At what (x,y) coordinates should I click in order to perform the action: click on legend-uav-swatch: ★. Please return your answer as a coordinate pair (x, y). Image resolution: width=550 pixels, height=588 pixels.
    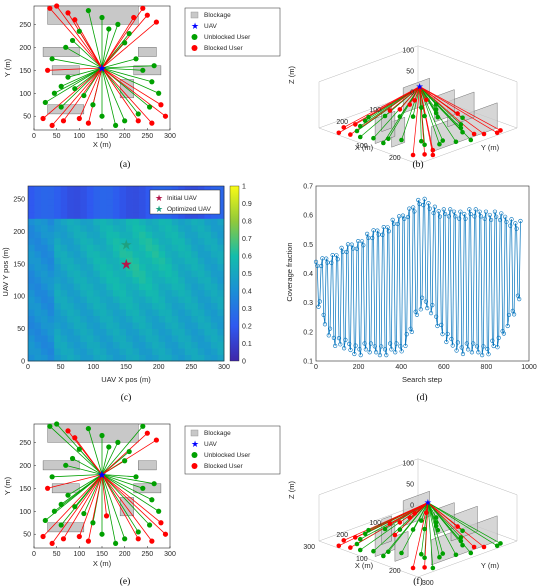
    Looking at the image, I should click on (195, 26).